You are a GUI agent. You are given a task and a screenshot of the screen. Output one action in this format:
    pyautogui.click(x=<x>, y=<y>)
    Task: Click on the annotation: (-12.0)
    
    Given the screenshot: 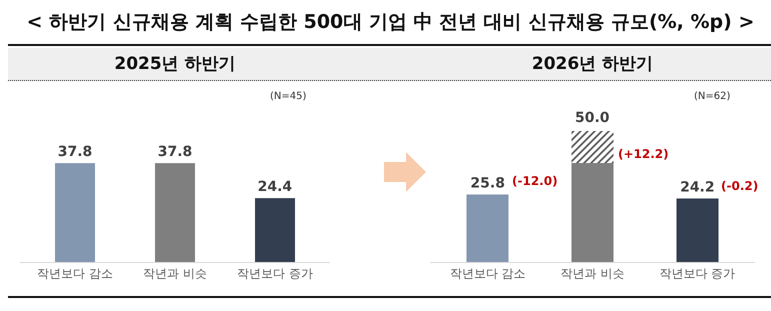 What is the action you would take?
    pyautogui.click(x=535, y=181)
    